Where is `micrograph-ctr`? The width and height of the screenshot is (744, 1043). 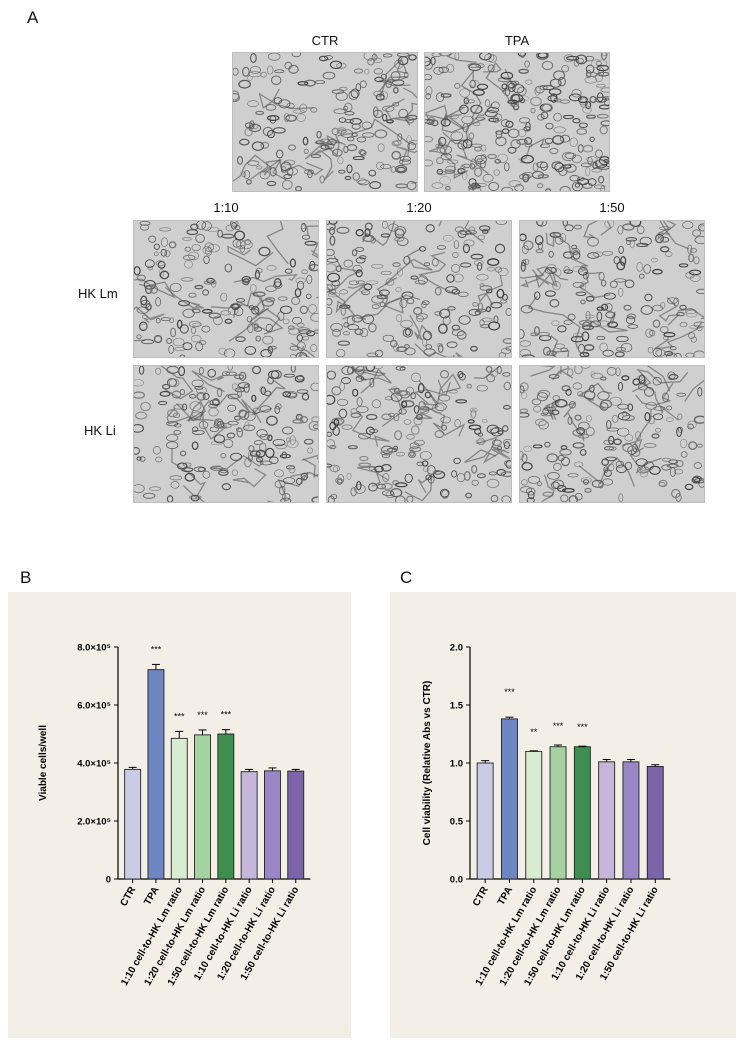
micrograph-ctr is located at coordinates (325, 122).